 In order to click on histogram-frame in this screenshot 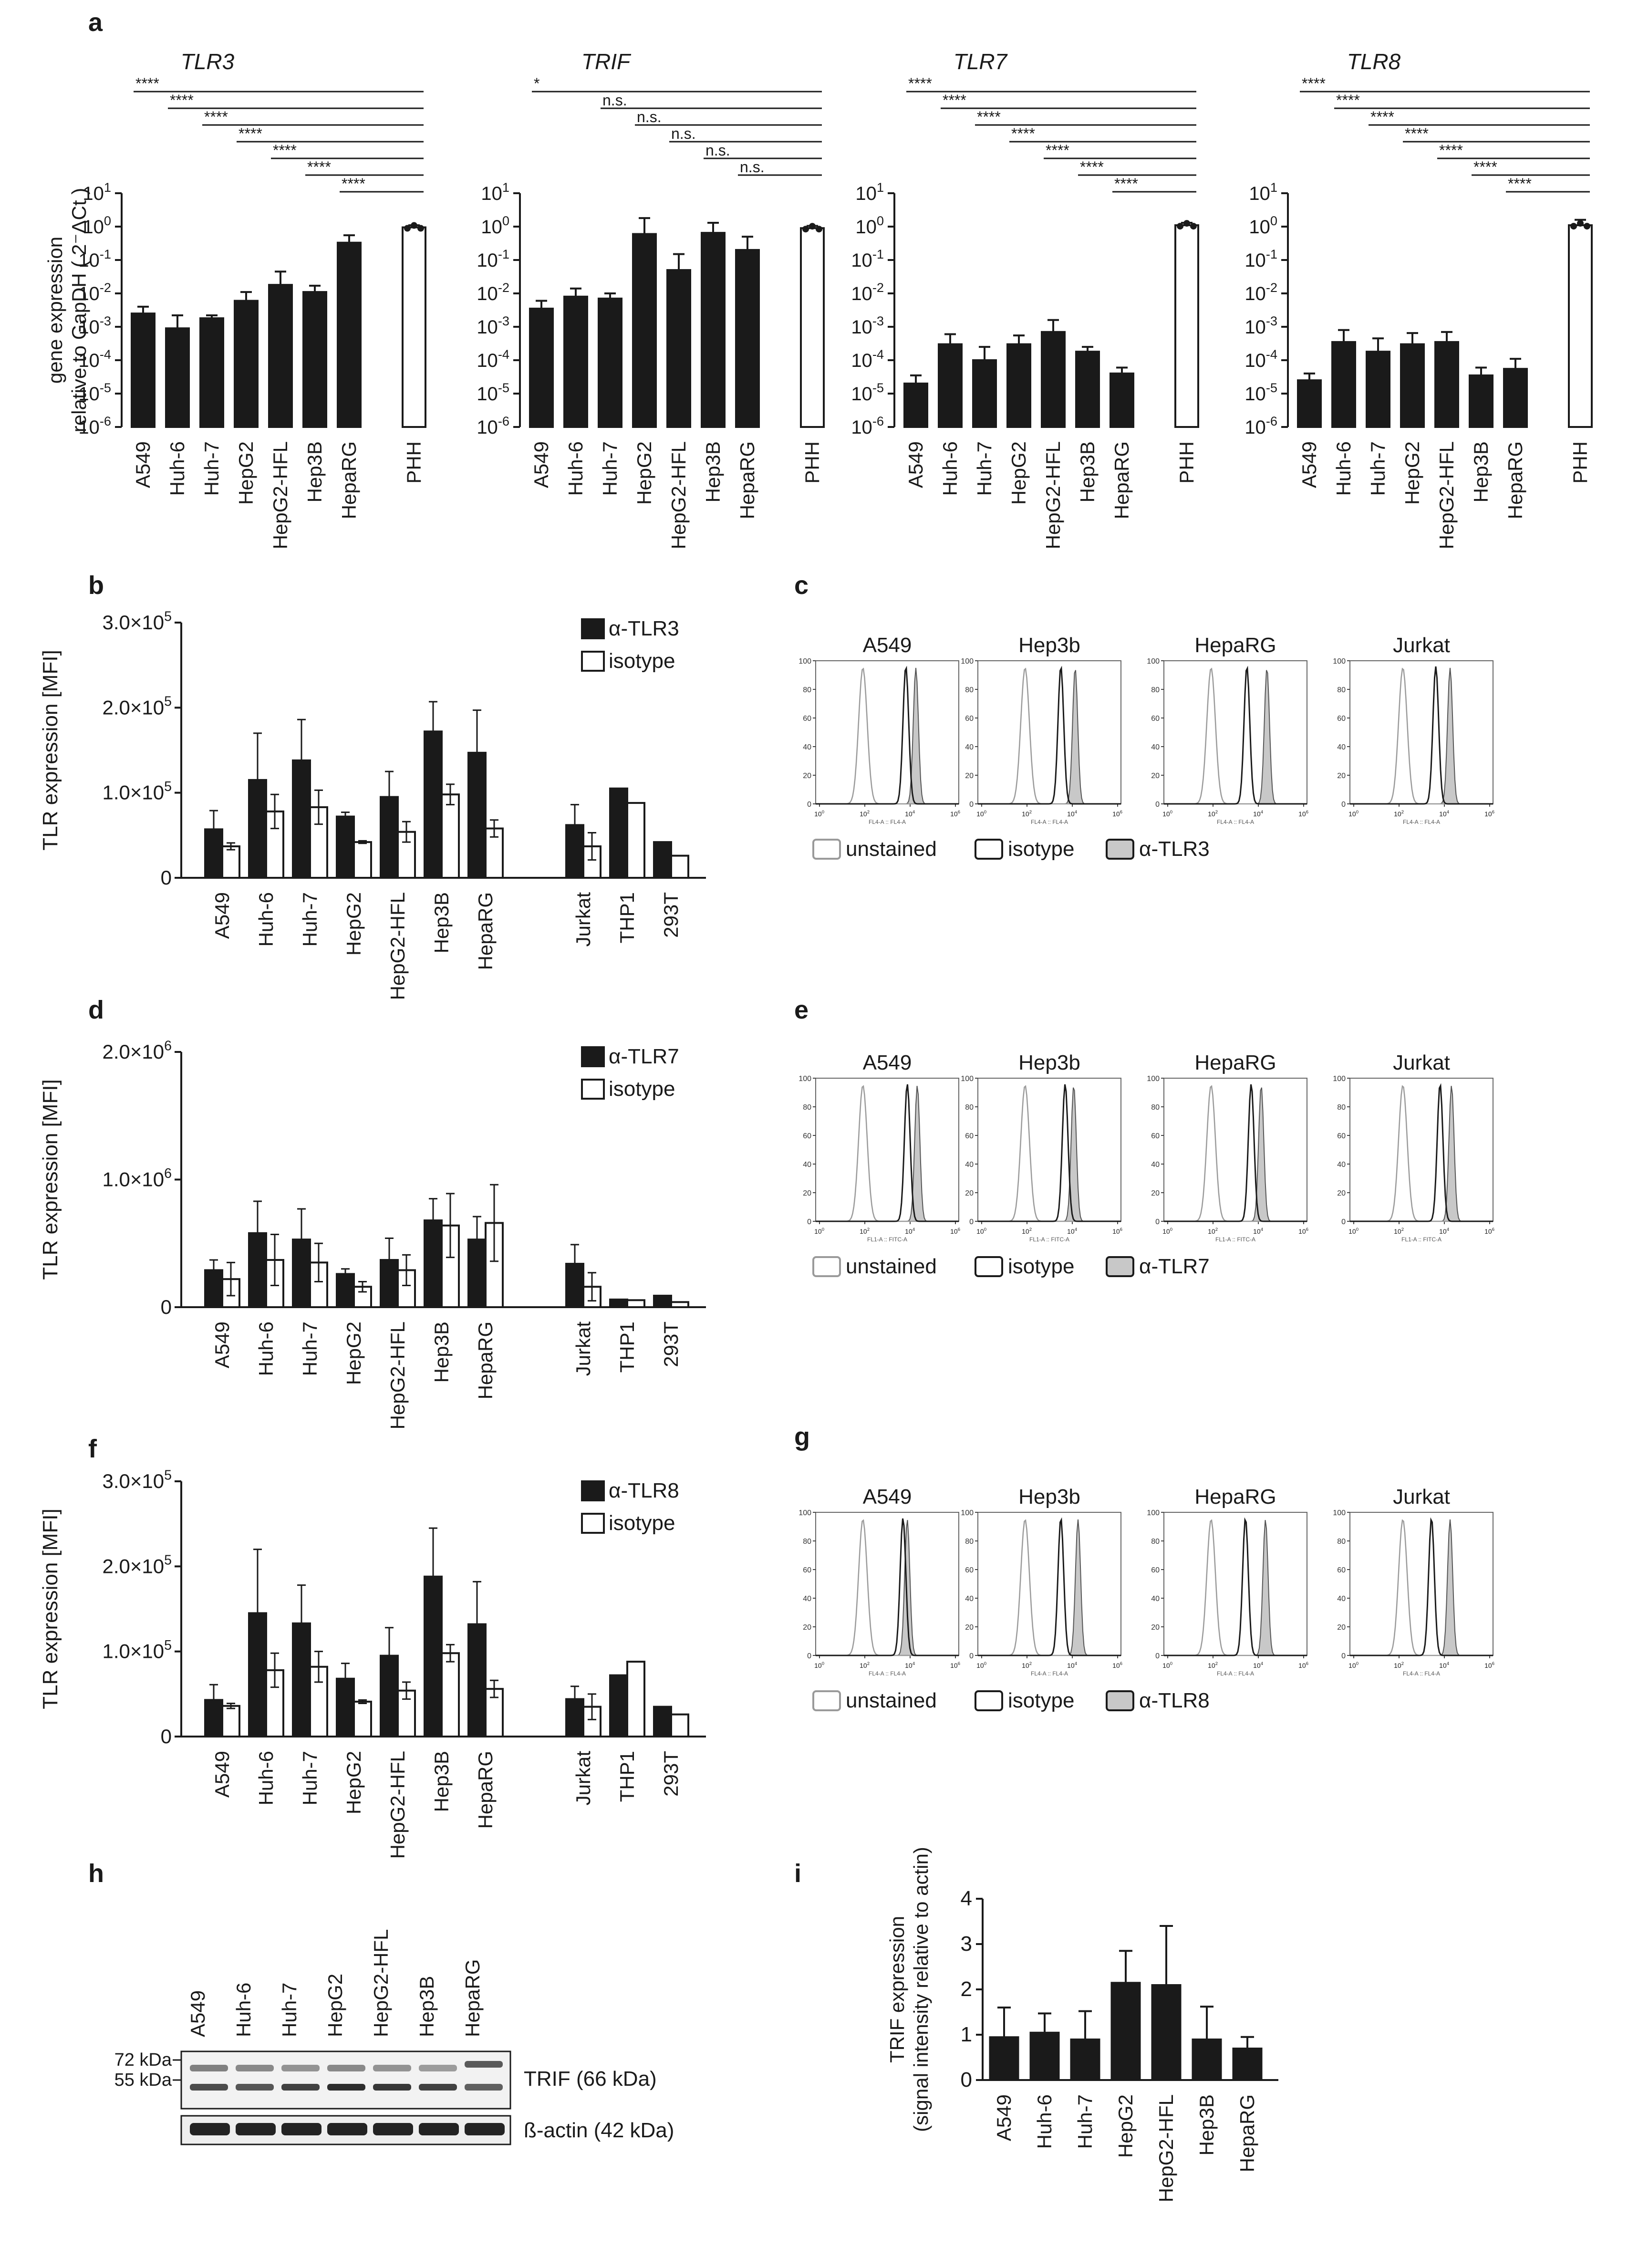, I will do `click(1235, 732)`.